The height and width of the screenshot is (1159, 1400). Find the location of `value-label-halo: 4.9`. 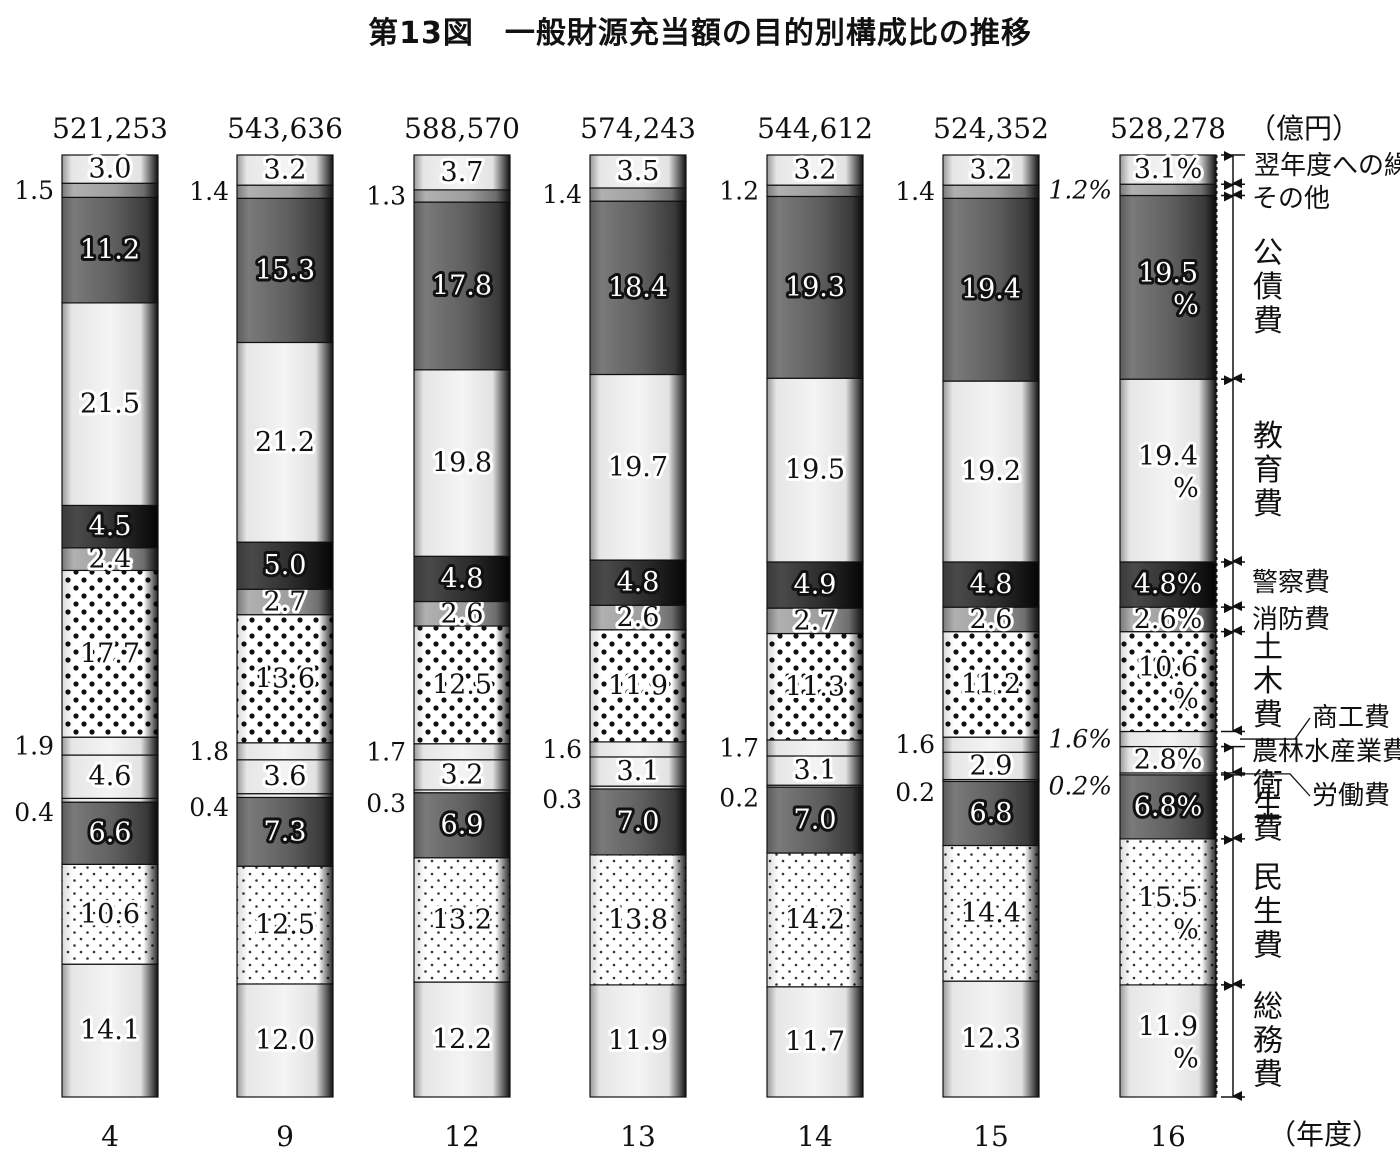

value-label-halo: 4.9 is located at coordinates (815, 585).